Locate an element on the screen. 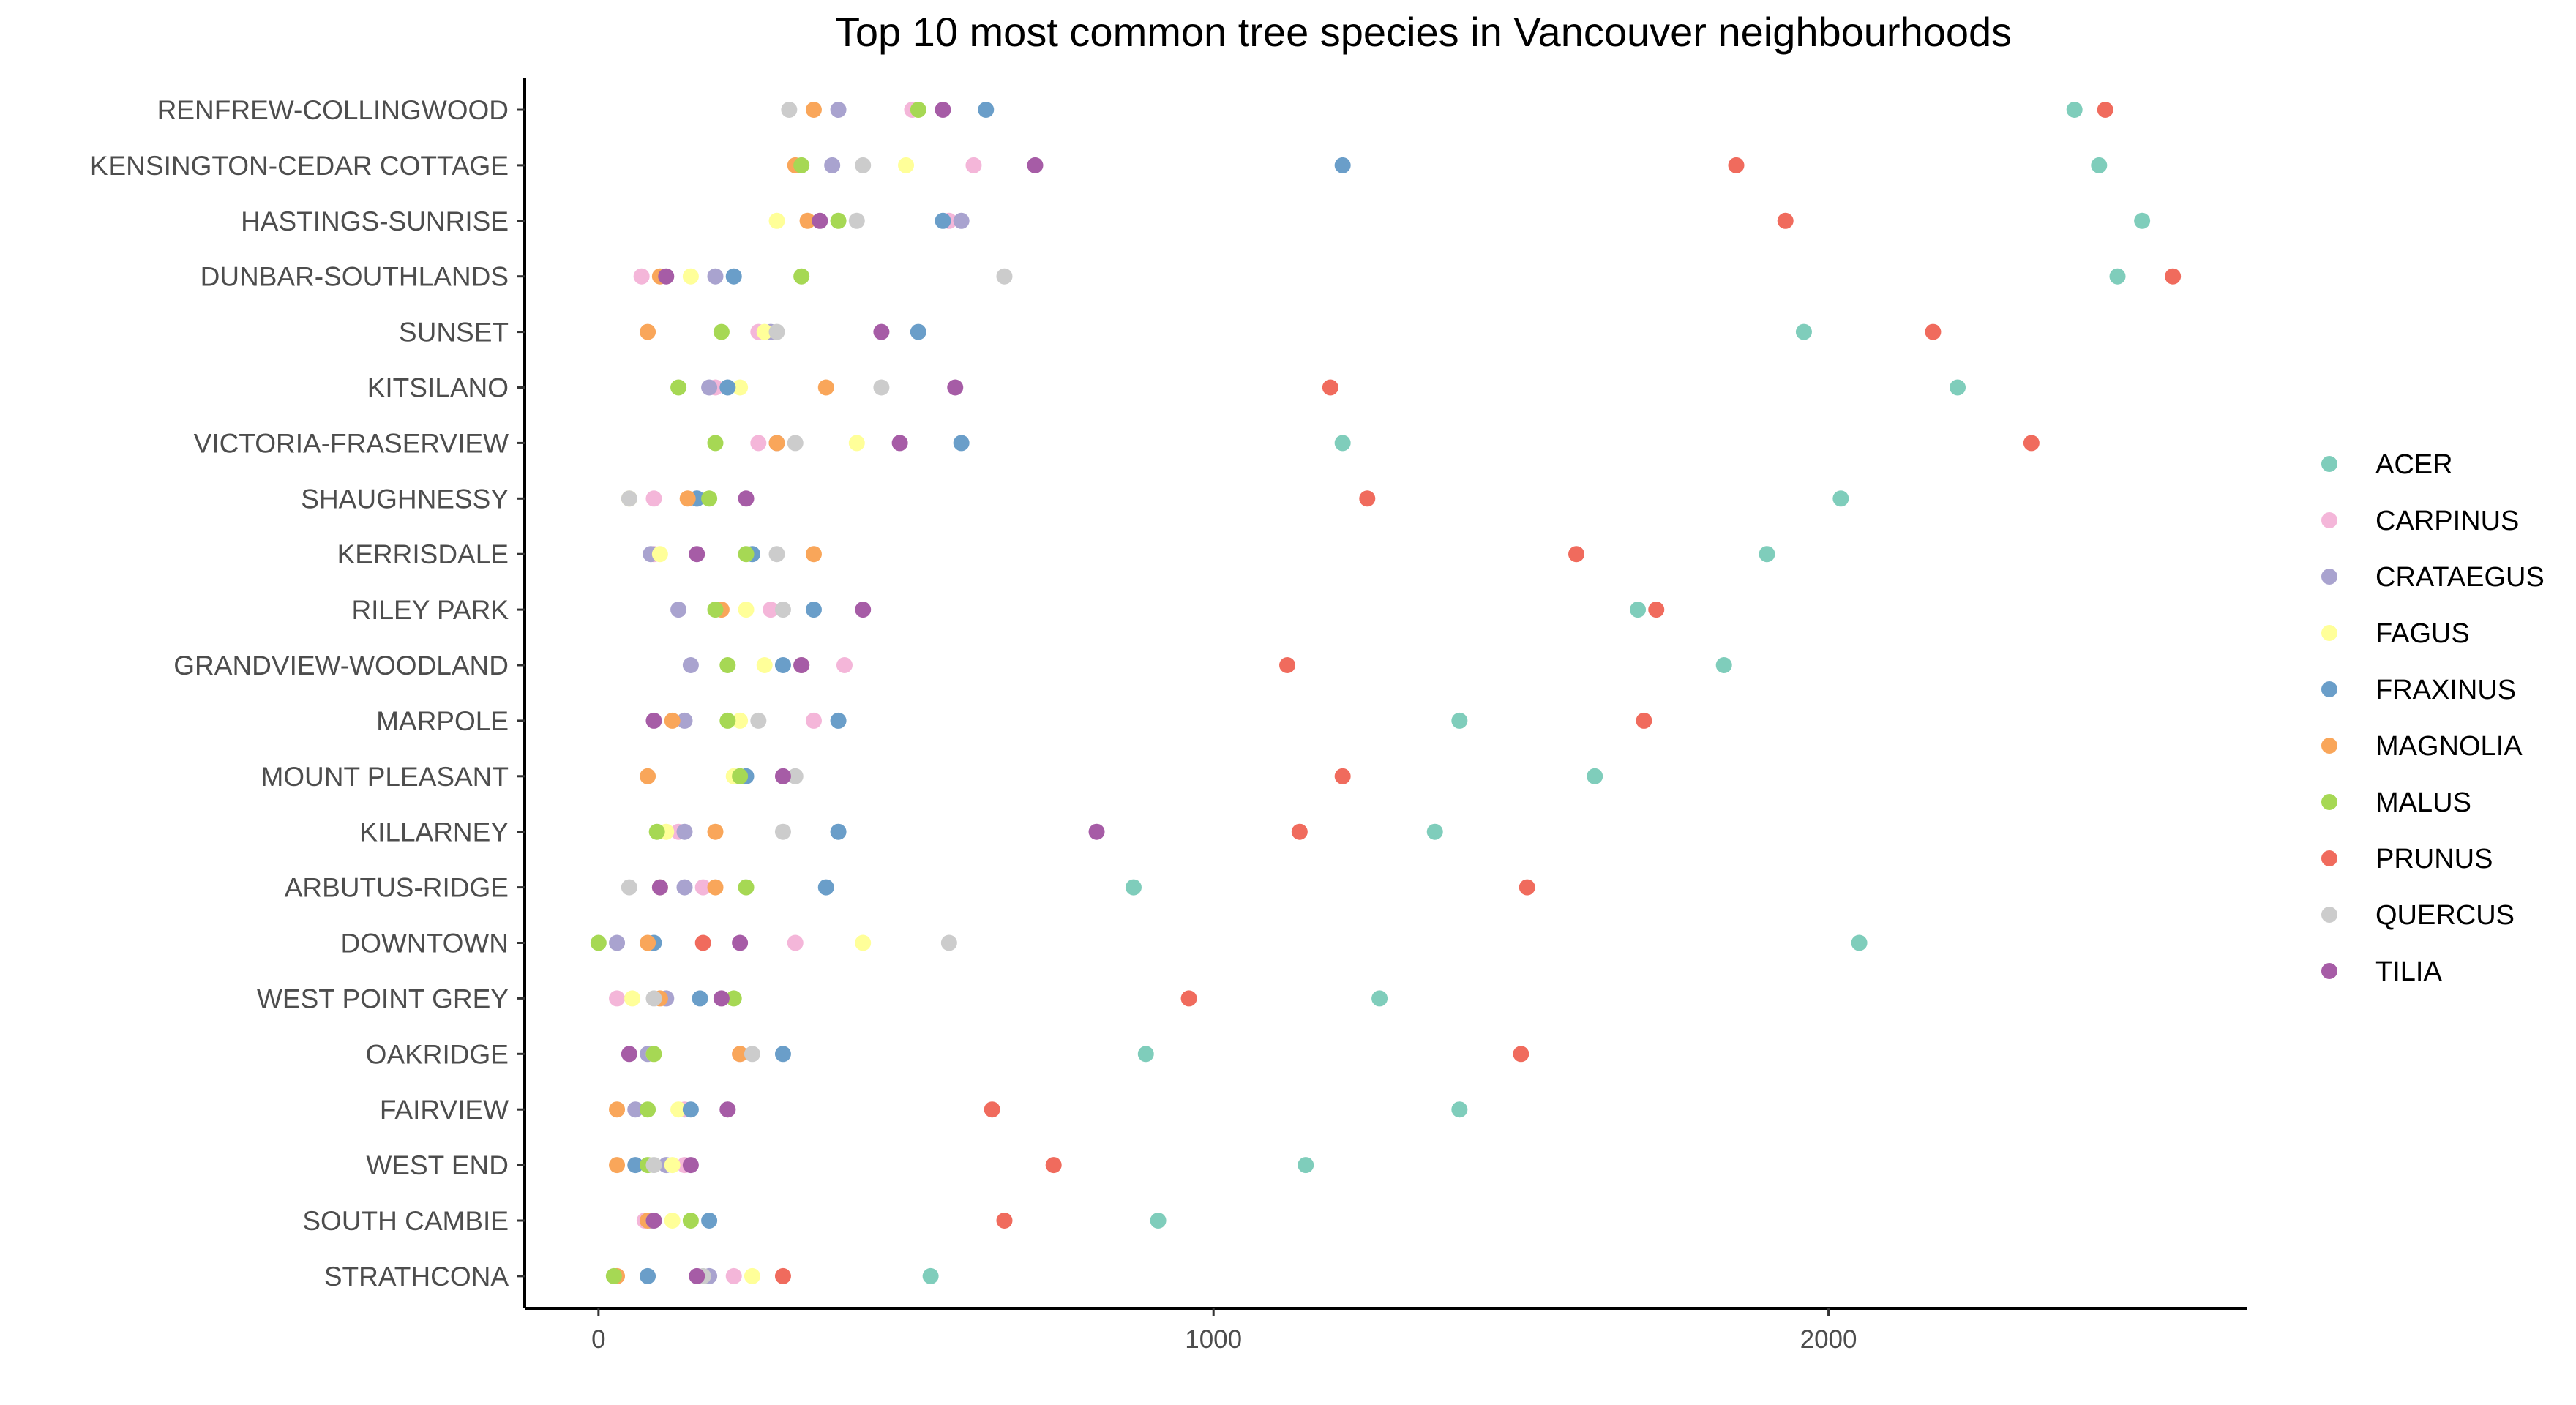 The width and height of the screenshot is (2576, 1405). legend-label: TILIA is located at coordinates (2408, 971).